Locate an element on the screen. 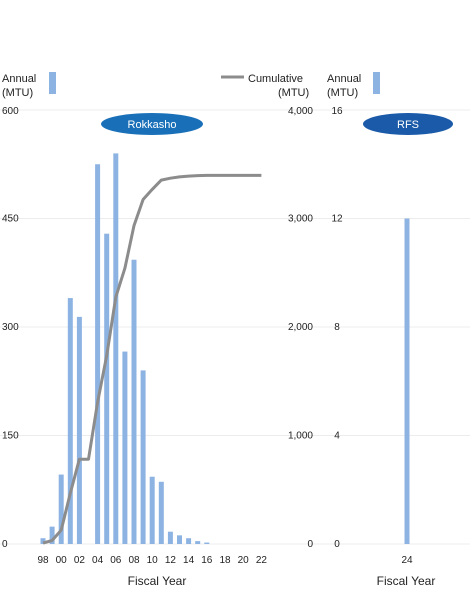 The width and height of the screenshot is (470, 590). y-rfs-tick-label: 16 is located at coordinates (337, 111).